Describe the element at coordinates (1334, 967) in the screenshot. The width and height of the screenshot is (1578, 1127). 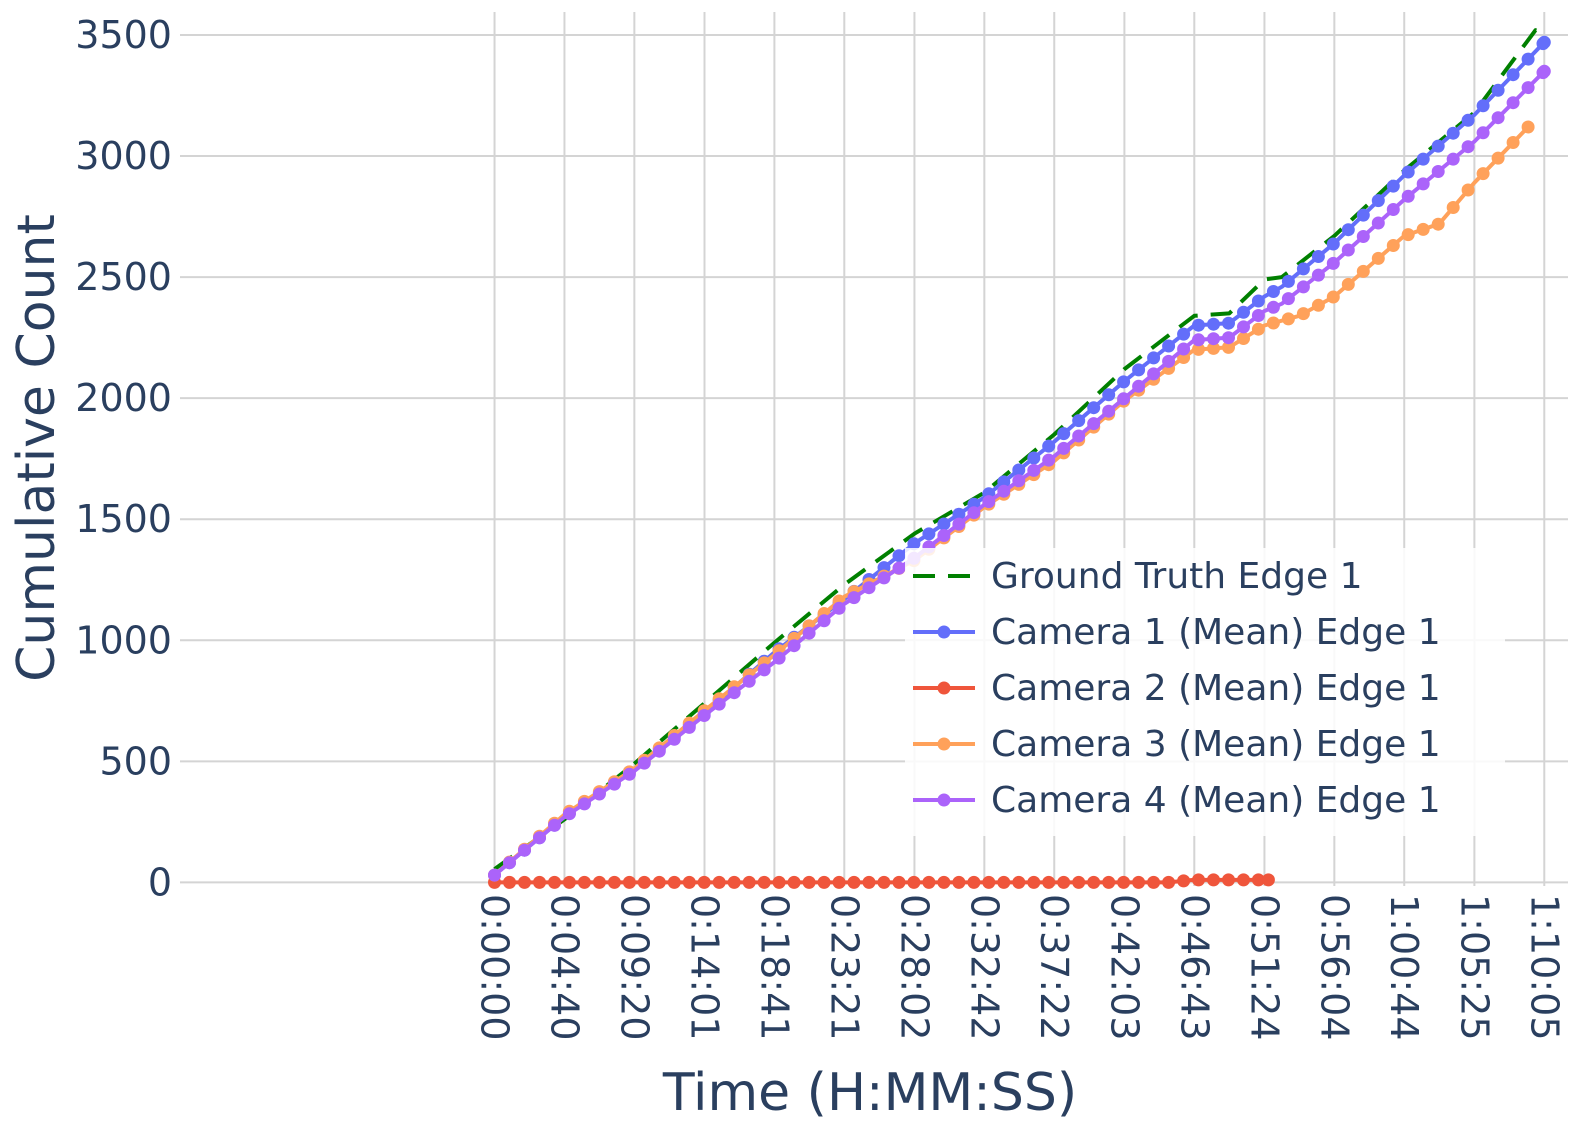
I see `x-tick-label: 0:56:04` at that location.